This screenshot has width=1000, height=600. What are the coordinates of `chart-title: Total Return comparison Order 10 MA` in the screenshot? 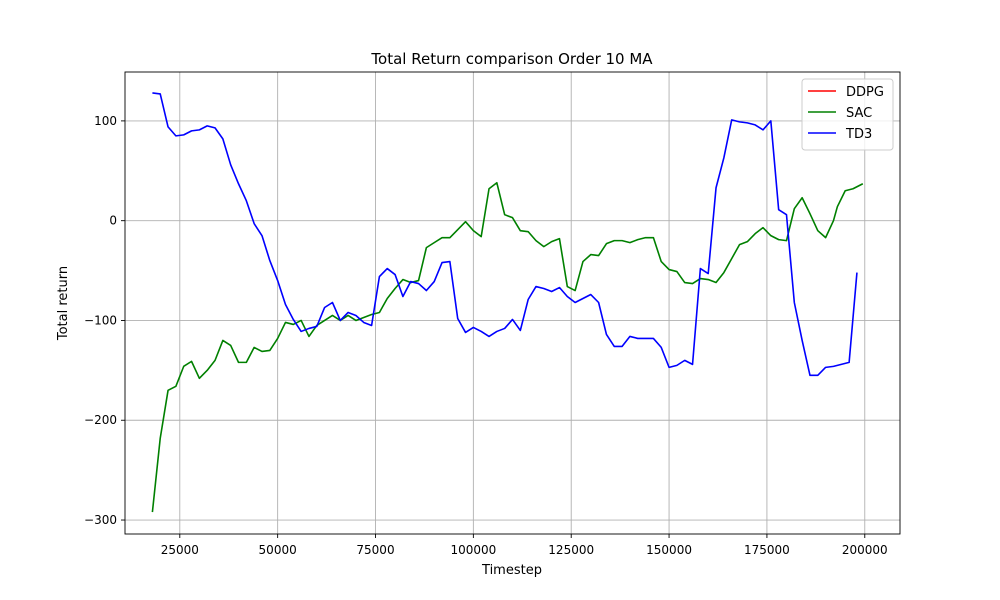 It's located at (511, 59).